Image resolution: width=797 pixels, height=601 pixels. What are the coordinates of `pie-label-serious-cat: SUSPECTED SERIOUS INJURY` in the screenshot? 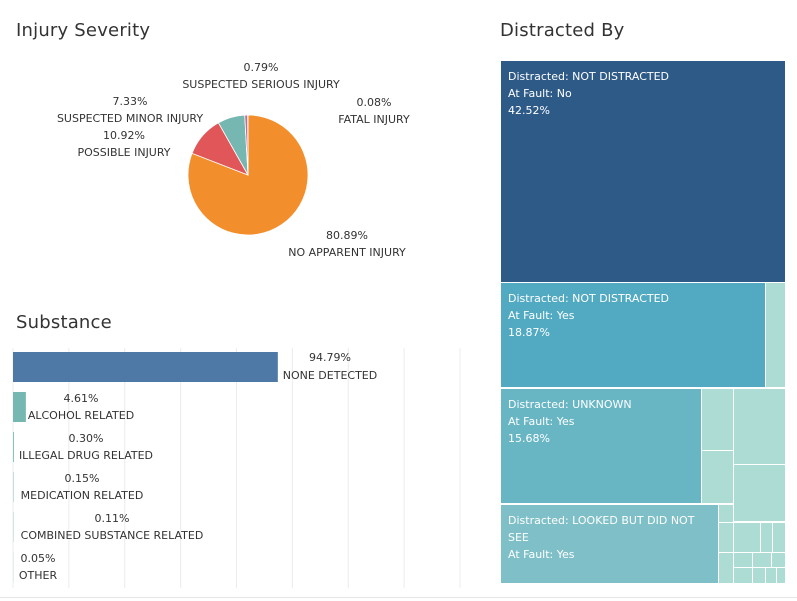 It's located at (261, 84).